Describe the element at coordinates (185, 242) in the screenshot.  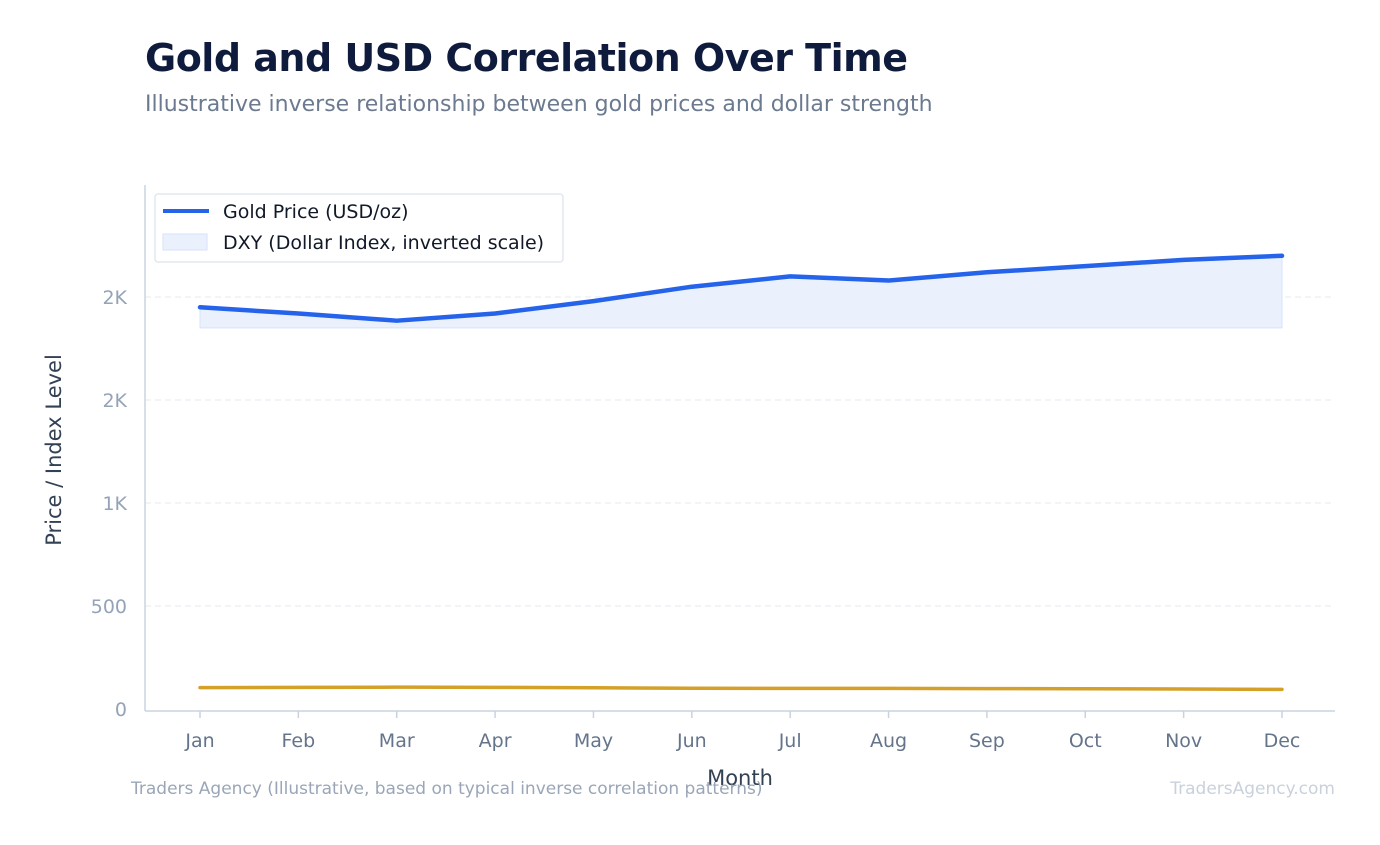
I see `legend-dxy-swatch` at that location.